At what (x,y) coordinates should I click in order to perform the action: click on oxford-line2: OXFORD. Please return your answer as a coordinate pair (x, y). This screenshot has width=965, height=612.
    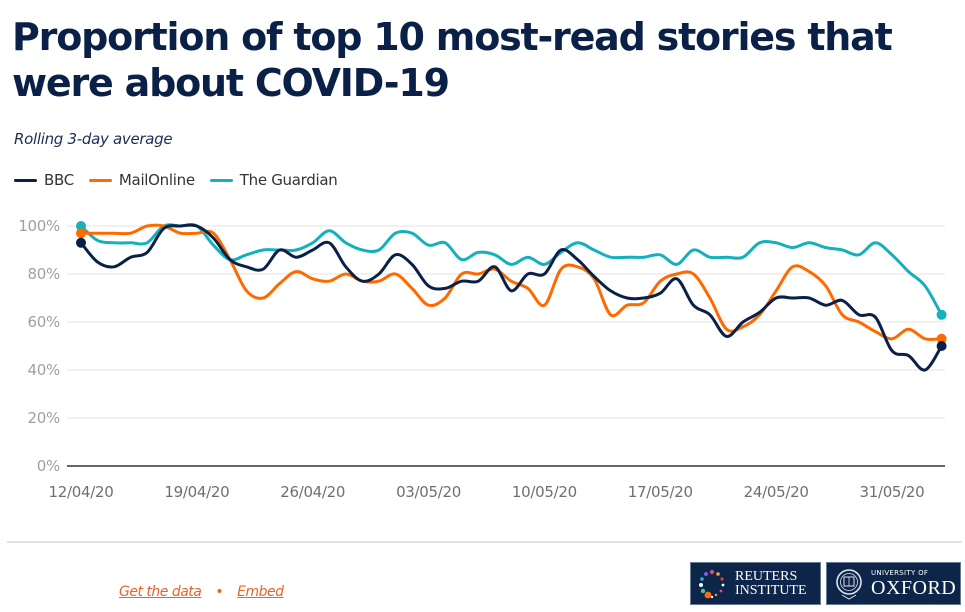
    Looking at the image, I should click on (914, 588).